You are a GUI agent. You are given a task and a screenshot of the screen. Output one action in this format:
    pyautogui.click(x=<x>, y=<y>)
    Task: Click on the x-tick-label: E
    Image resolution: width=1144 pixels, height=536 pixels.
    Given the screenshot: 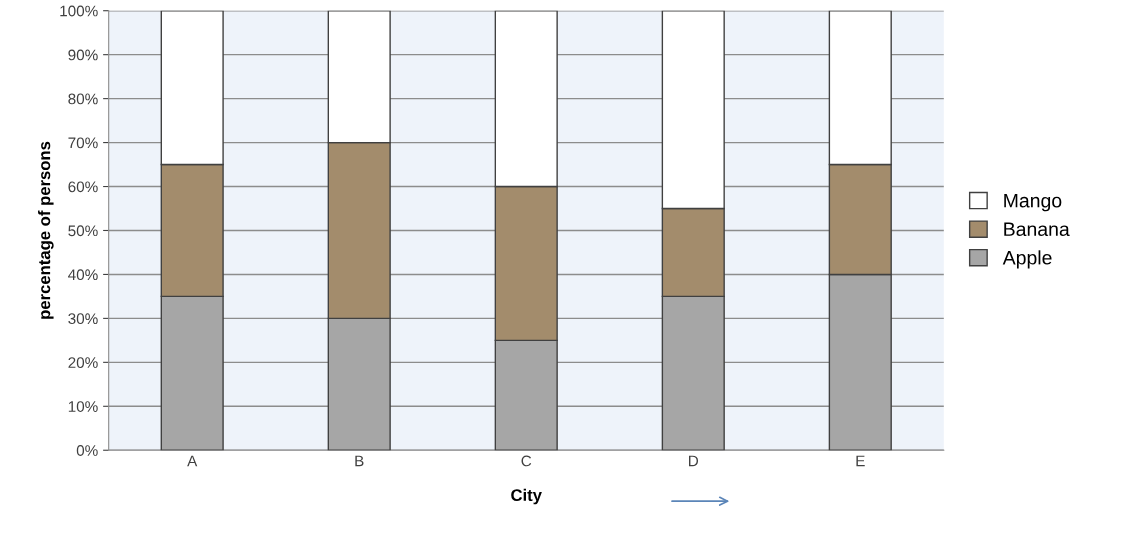 What is the action you would take?
    pyautogui.click(x=860, y=461)
    